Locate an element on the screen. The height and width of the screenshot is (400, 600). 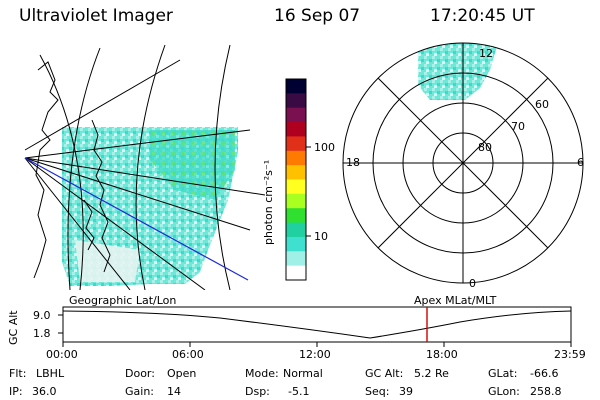
polar-lat-80: 80 is located at coordinates (485, 147).